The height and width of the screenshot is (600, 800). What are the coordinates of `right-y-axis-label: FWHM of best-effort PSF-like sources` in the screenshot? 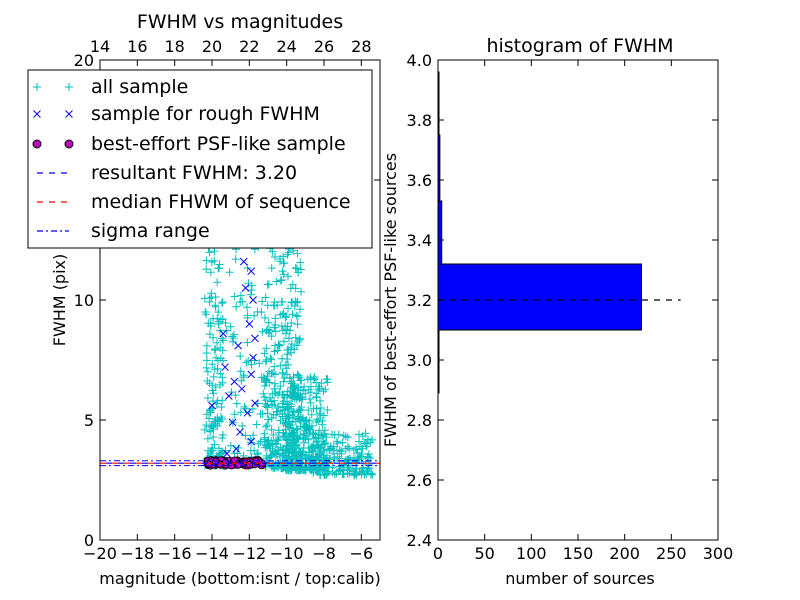 It's located at (390, 300).